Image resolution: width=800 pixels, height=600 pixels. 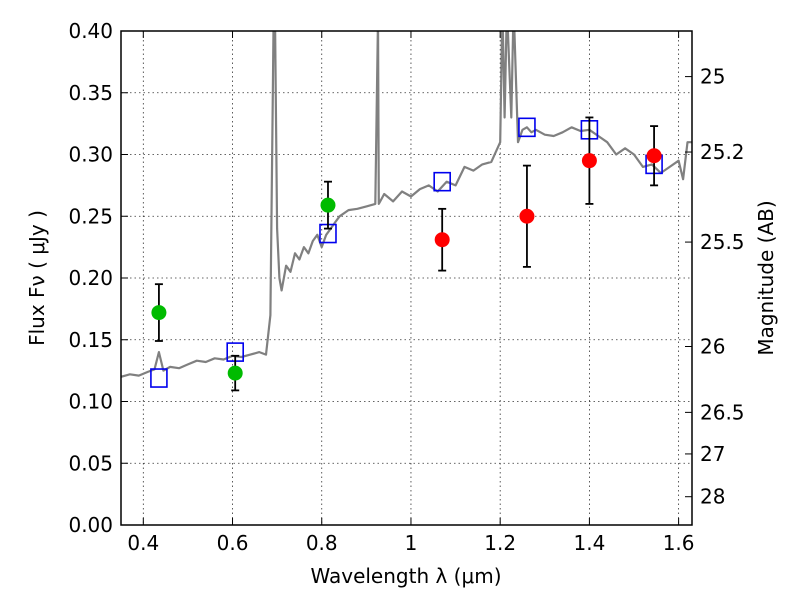 What do you see at coordinates (90, 463) in the screenshot?
I see `y-tick-label: 0.05` at bounding box center [90, 463].